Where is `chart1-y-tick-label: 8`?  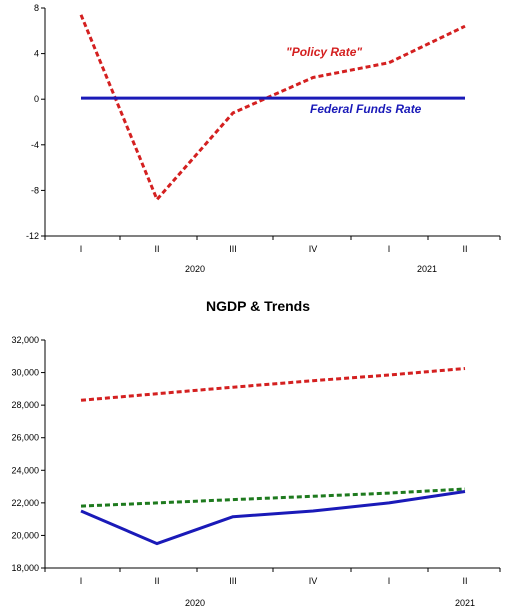
chart1-y-tick-label: 8 is located at coordinates (36, 8).